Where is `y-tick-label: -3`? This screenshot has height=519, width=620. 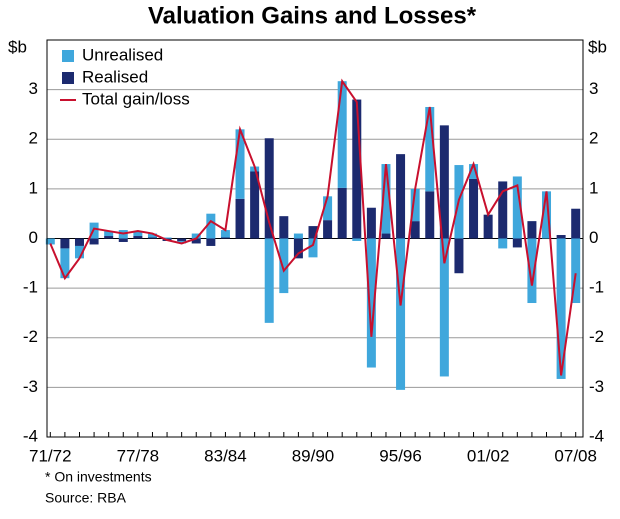
y-tick-label: -3 is located at coordinates (30, 386).